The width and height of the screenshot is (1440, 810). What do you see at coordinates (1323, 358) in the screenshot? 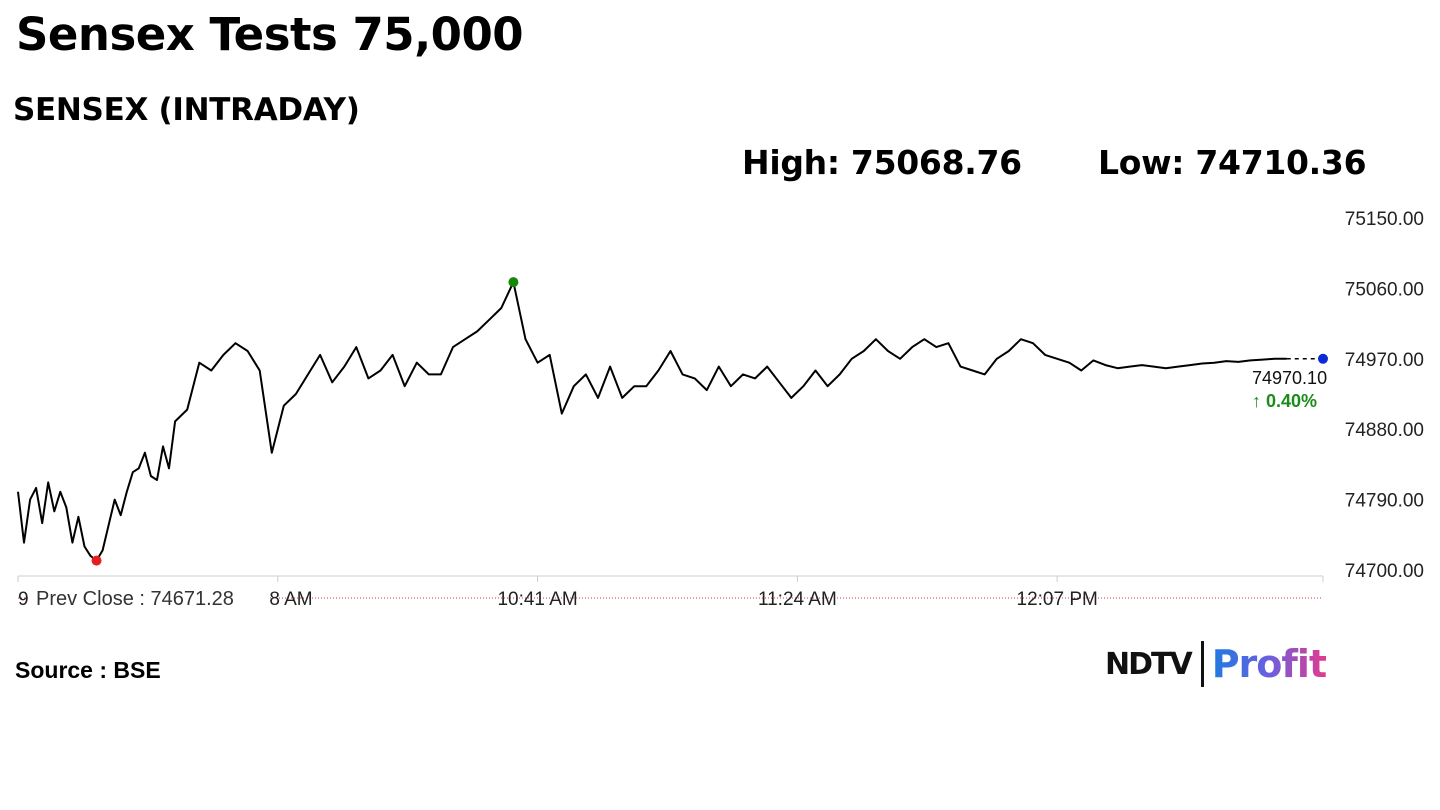
I see `last-point-marker` at bounding box center [1323, 358].